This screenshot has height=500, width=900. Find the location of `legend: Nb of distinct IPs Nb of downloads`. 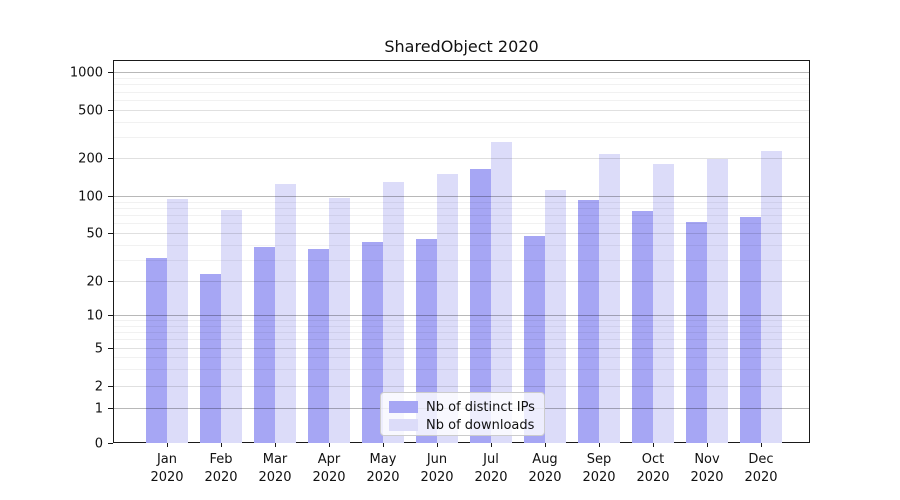

legend: Nb of distinct IPs Nb of downloads is located at coordinates (462, 414).